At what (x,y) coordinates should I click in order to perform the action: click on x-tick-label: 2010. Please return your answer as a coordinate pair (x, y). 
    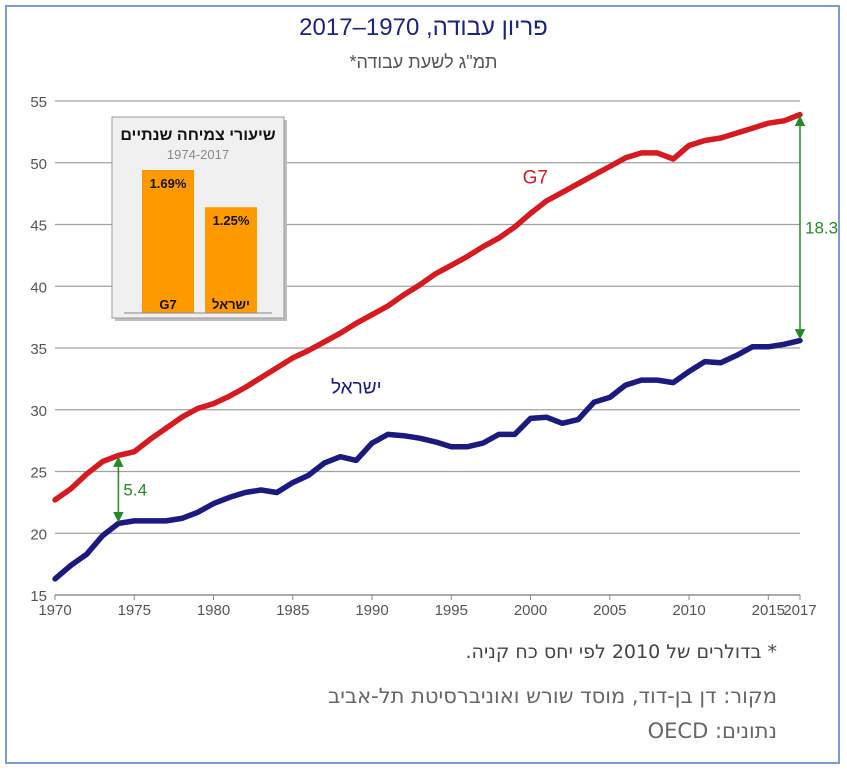
    Looking at the image, I should click on (688, 610).